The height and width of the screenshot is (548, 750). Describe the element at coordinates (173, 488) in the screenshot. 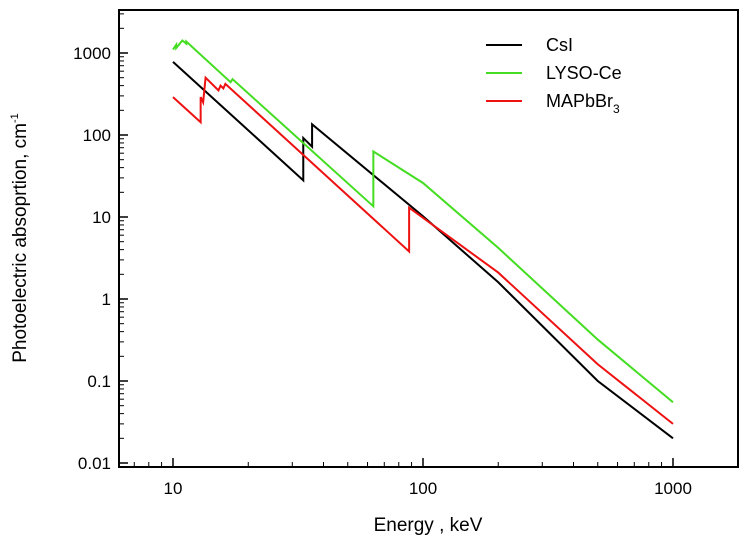

I see `x-tick-label: 10` at that location.